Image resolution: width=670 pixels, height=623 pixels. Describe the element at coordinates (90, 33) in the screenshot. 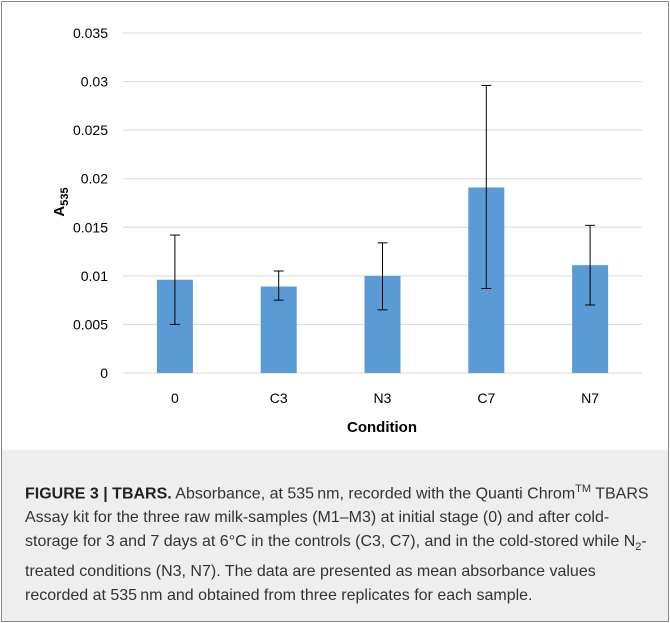

I see `y-tick-label: 0.035` at that location.